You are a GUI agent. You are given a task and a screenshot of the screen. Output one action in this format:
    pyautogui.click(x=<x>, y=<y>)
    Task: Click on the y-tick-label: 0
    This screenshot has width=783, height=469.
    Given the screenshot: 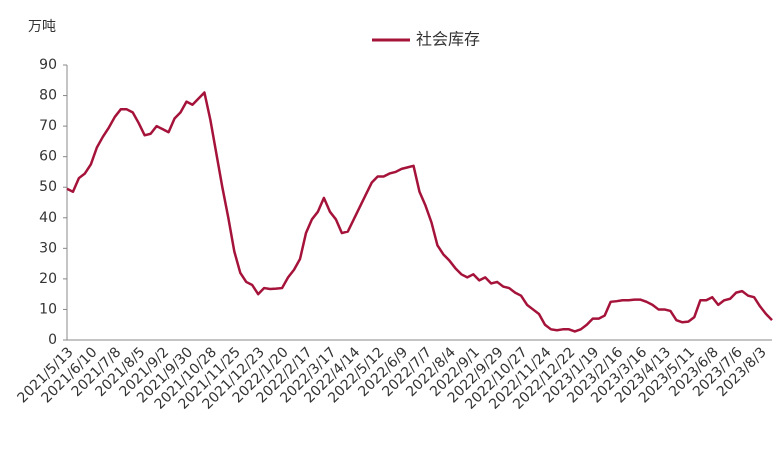 What is the action you would take?
    pyautogui.click(x=52, y=340)
    